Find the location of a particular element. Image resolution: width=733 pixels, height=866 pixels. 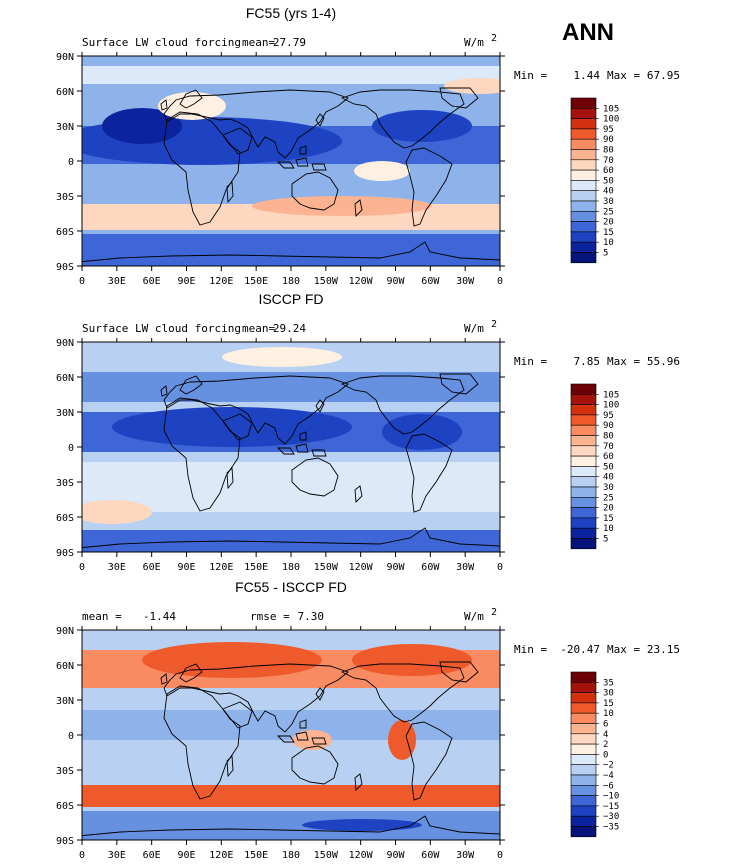

colorbar-label: 100 is located at coordinates (611, 406).